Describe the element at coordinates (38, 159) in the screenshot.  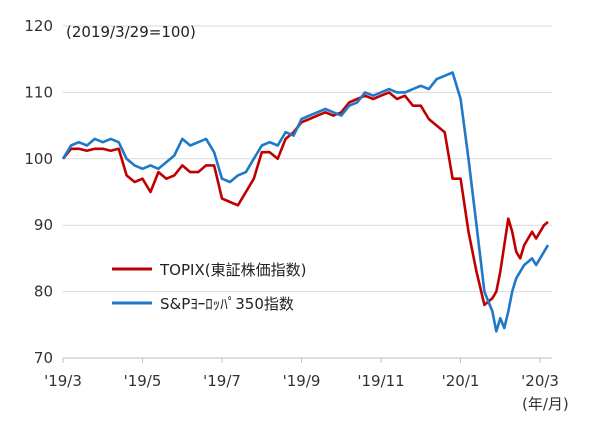
I see `y-tick-label: 100` at that location.